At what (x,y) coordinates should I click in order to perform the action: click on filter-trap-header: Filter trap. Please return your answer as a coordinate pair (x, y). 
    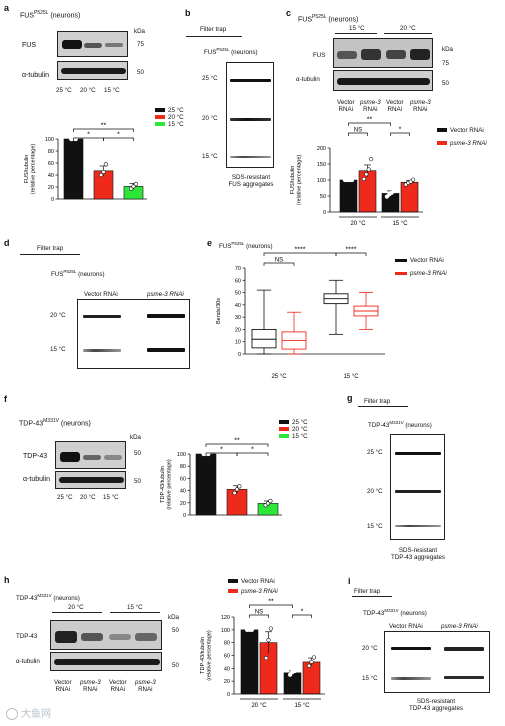
    Looking at the image, I should click on (213, 29).